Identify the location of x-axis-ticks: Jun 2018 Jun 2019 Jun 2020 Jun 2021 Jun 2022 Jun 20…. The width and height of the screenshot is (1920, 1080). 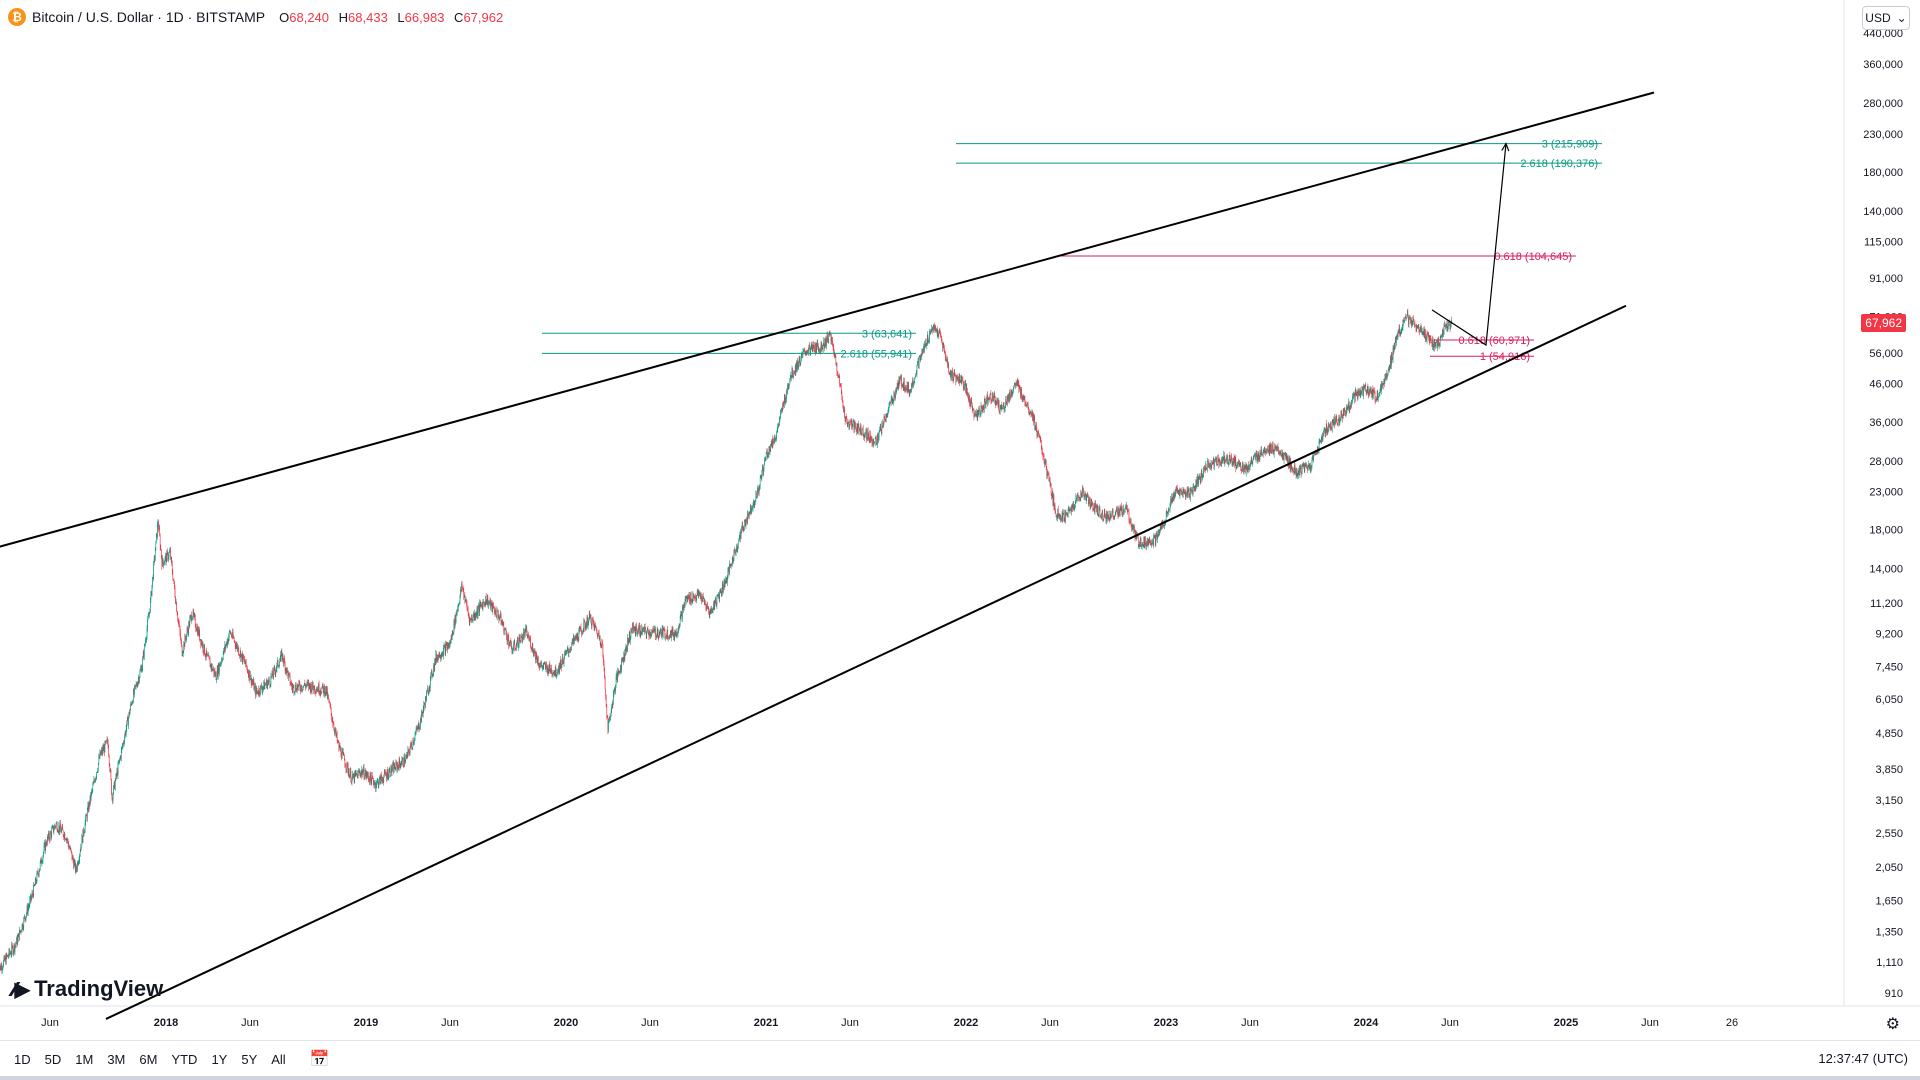
(889, 1023).